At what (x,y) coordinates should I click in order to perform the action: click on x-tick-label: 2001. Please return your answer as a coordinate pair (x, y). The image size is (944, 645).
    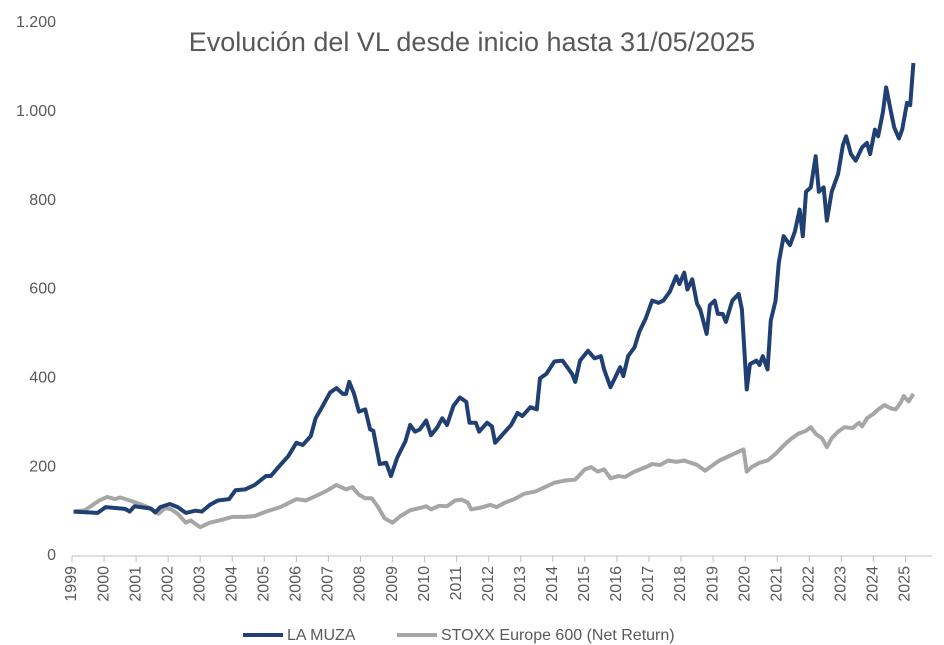
    Looking at the image, I should click on (135, 584).